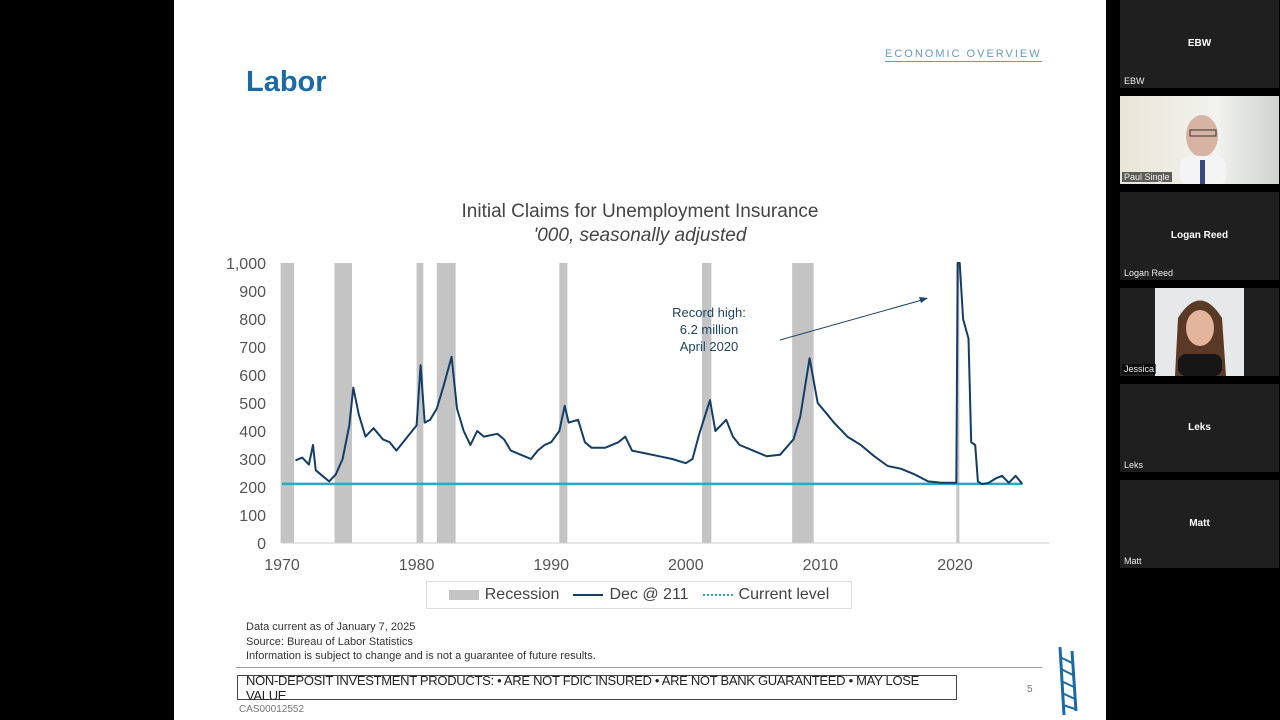 This screenshot has width=1280, height=720. Describe the element at coordinates (252, 376) in the screenshot. I see `y-tick-label: 600` at that location.